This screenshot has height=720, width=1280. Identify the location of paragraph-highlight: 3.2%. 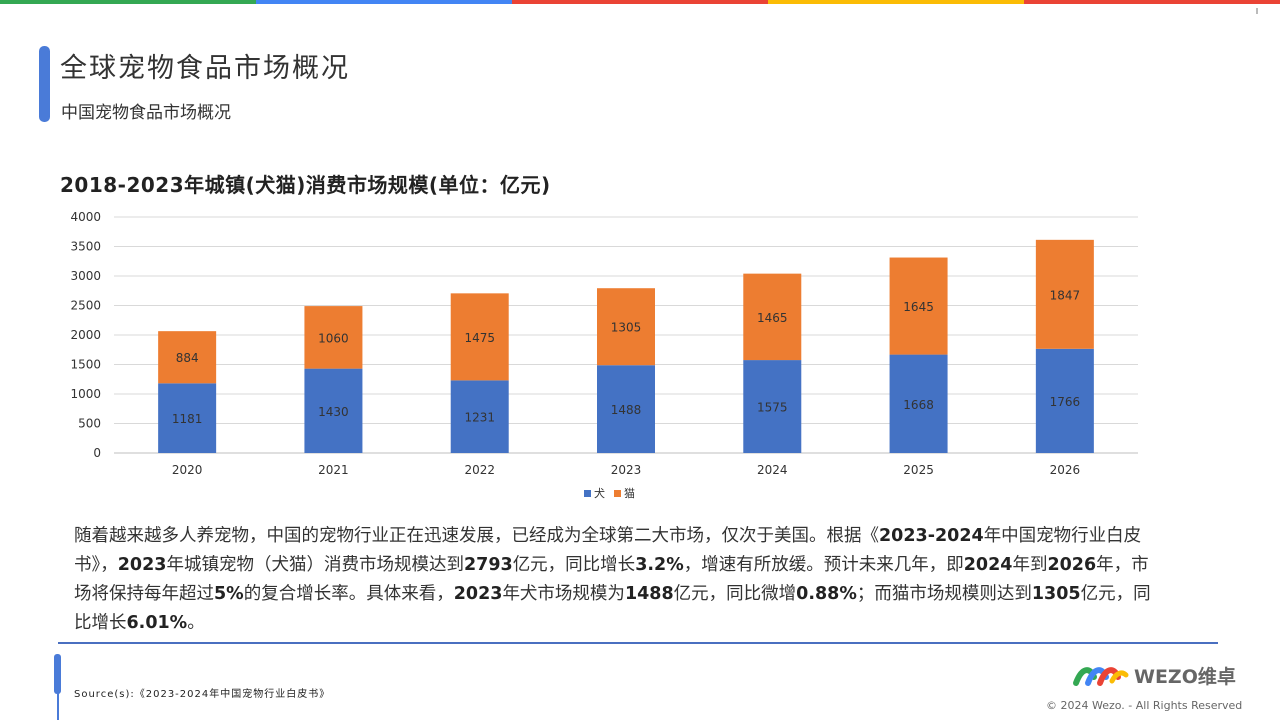
(659, 565).